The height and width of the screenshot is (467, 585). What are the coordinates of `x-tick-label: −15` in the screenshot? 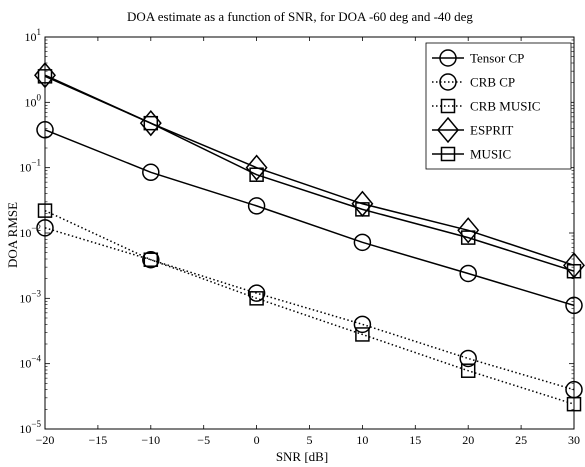 It's located at (98, 440).